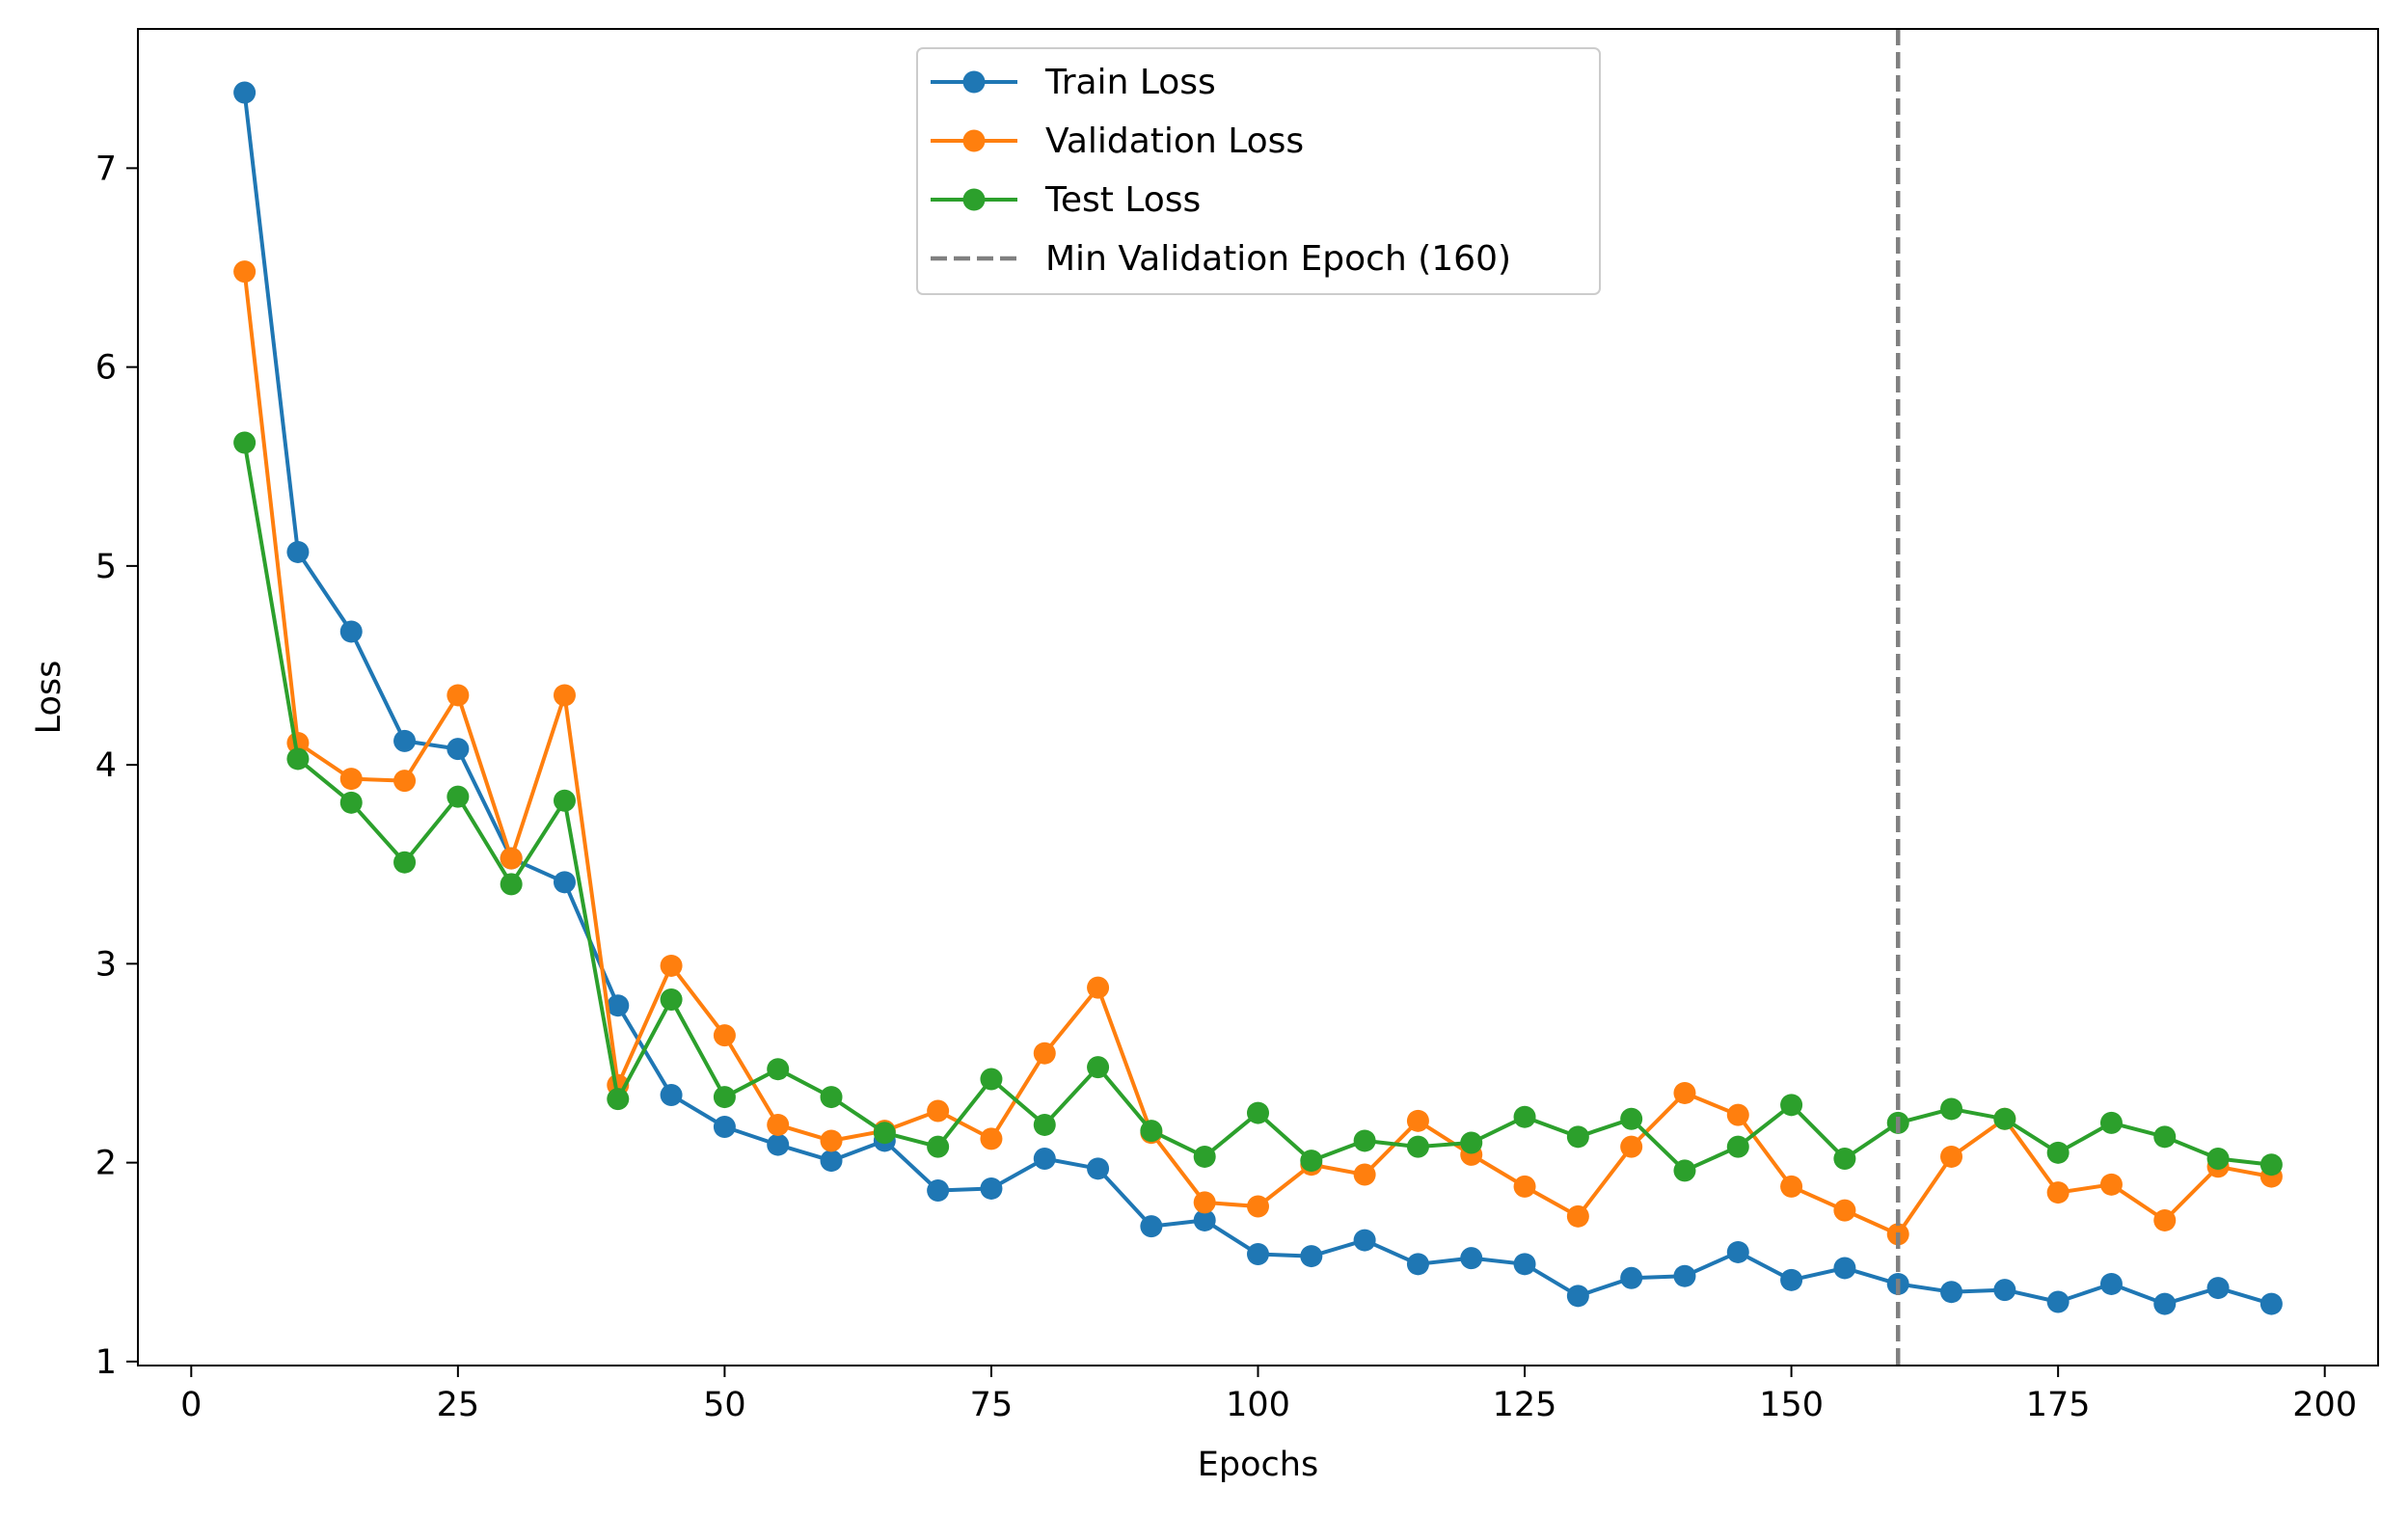  Describe the element at coordinates (1258, 1405) in the screenshot. I see `x-tick-label: 100` at that location.